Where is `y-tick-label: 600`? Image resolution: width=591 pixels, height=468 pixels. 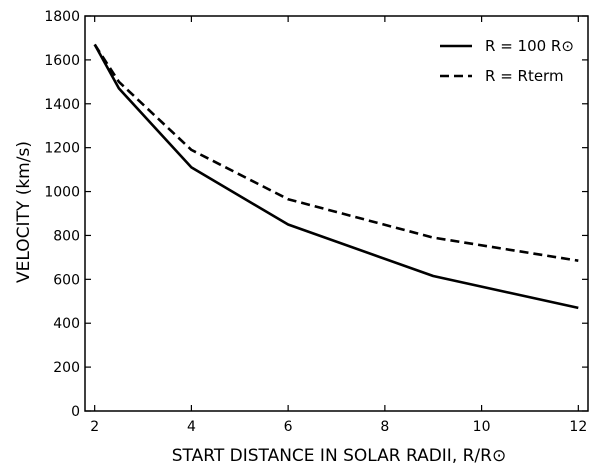
y-tick-label: 600 is located at coordinates (66, 280).